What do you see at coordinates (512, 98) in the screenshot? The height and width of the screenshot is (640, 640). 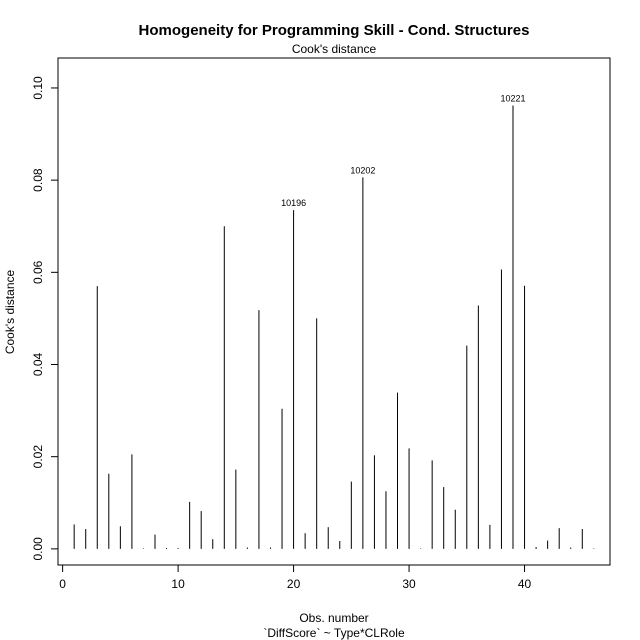 I see `point-label-10221: 10221` at bounding box center [512, 98].